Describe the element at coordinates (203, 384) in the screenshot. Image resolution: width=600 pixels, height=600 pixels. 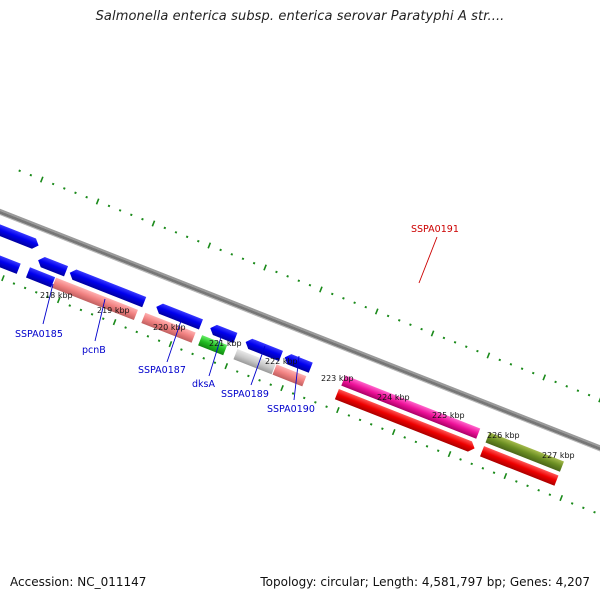
I see `label-dksa: dksA` at that location.